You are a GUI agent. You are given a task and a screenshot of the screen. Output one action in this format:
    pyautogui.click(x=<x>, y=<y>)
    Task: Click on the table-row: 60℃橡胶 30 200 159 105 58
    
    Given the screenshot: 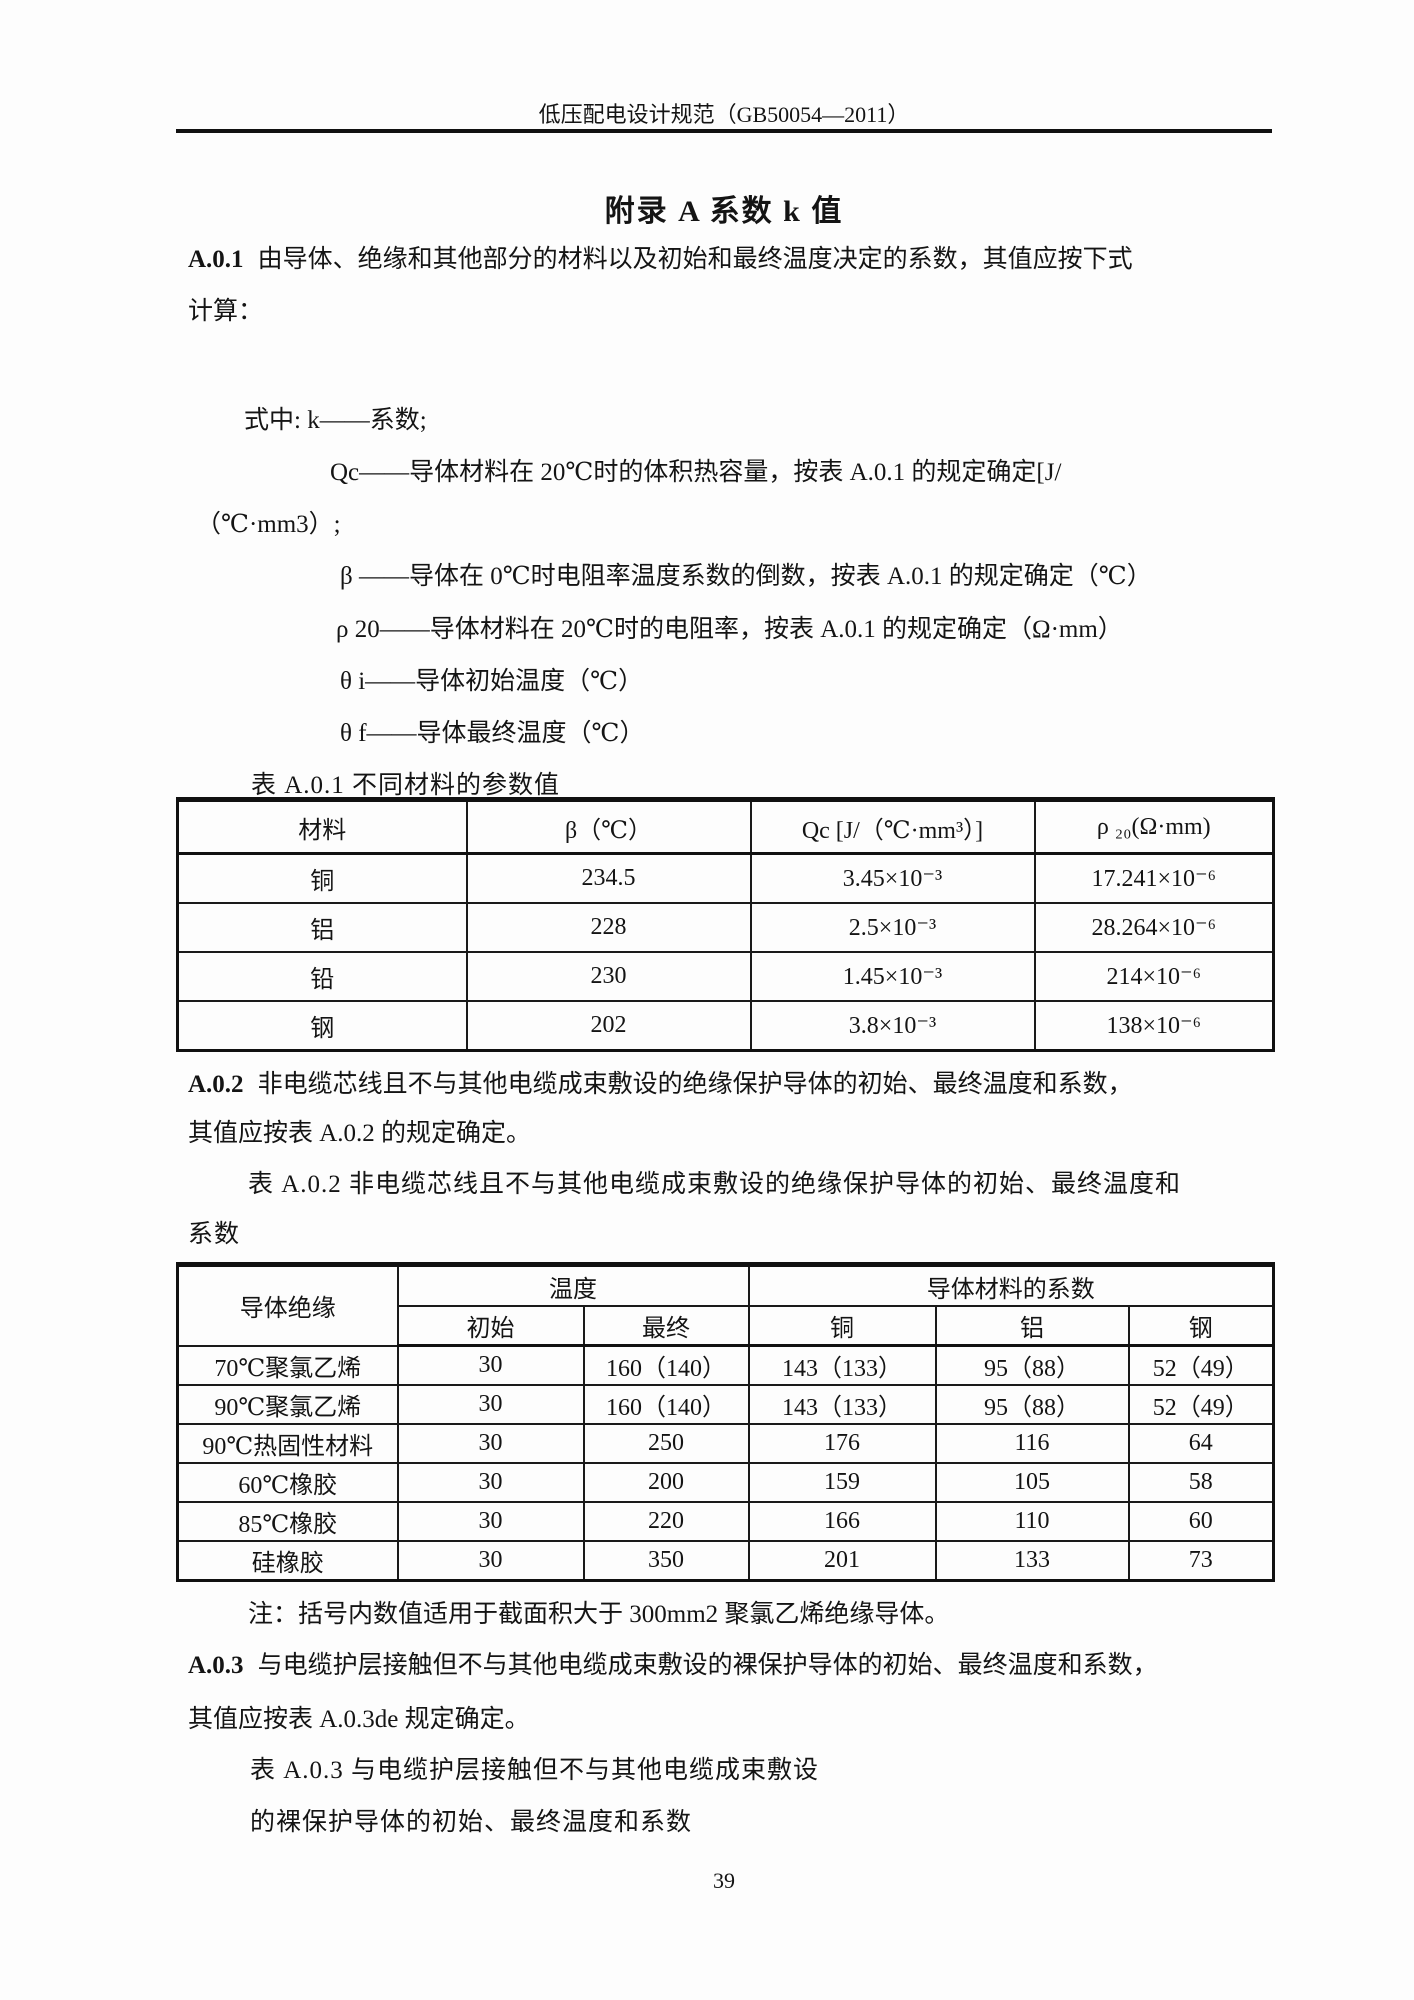 What is the action you would take?
    pyautogui.click(x=725, y=1482)
    